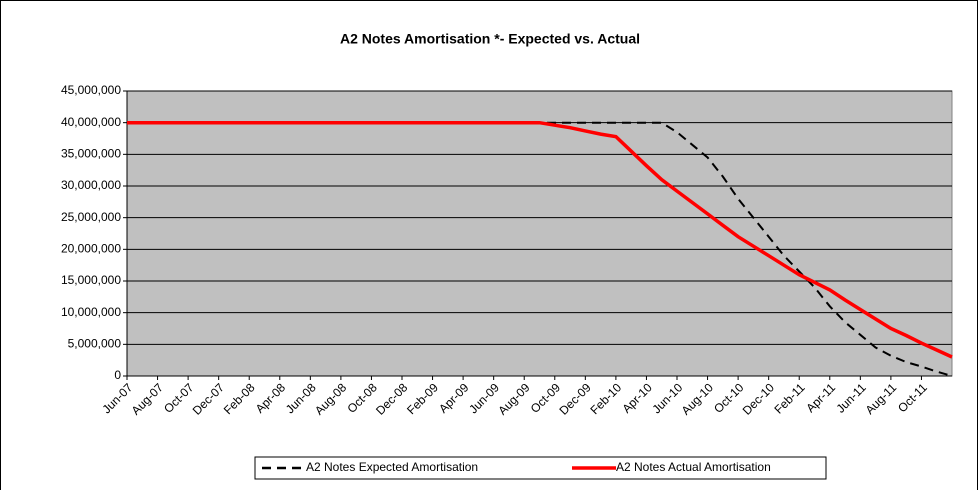 The height and width of the screenshot is (490, 979). Describe the element at coordinates (91, 185) in the screenshot. I see `y-tick-label: 30,000,000` at that location.